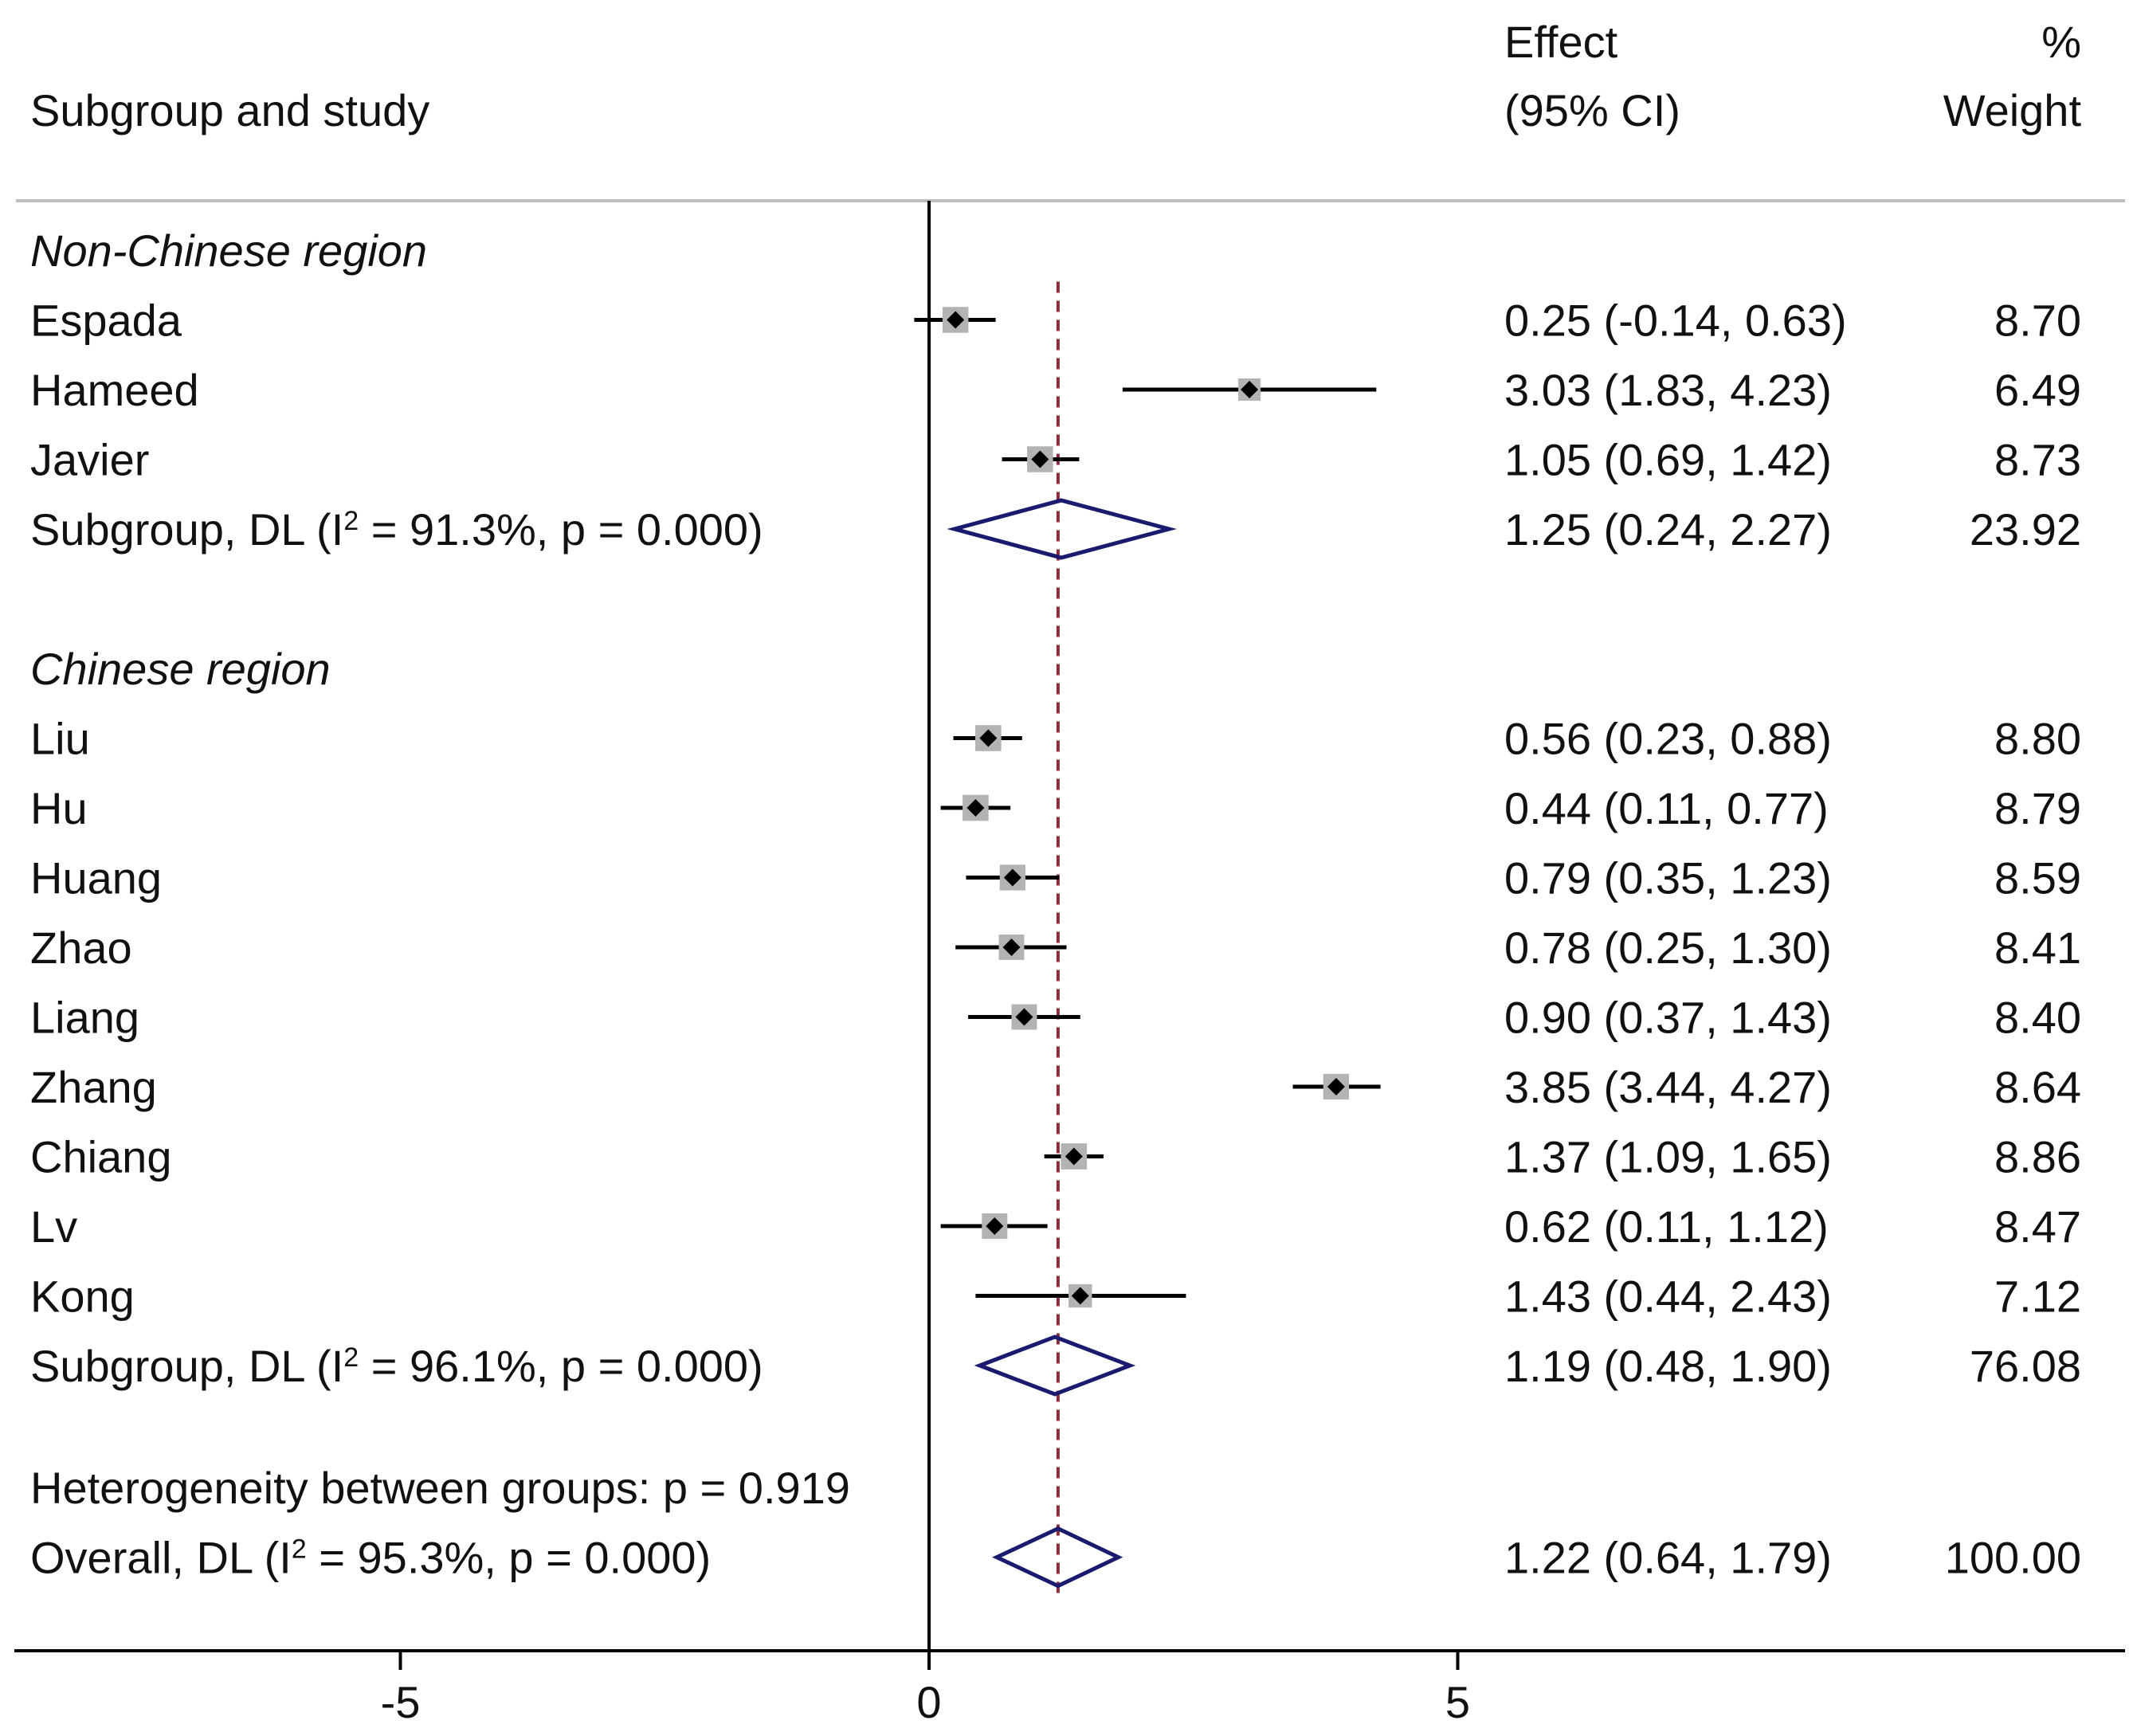 Image resolution: width=2133 pixels, height=1736 pixels. I want to click on overall-label: Overall, DL (I2 = 95.3%, p = 0.000), so click(370, 1558).